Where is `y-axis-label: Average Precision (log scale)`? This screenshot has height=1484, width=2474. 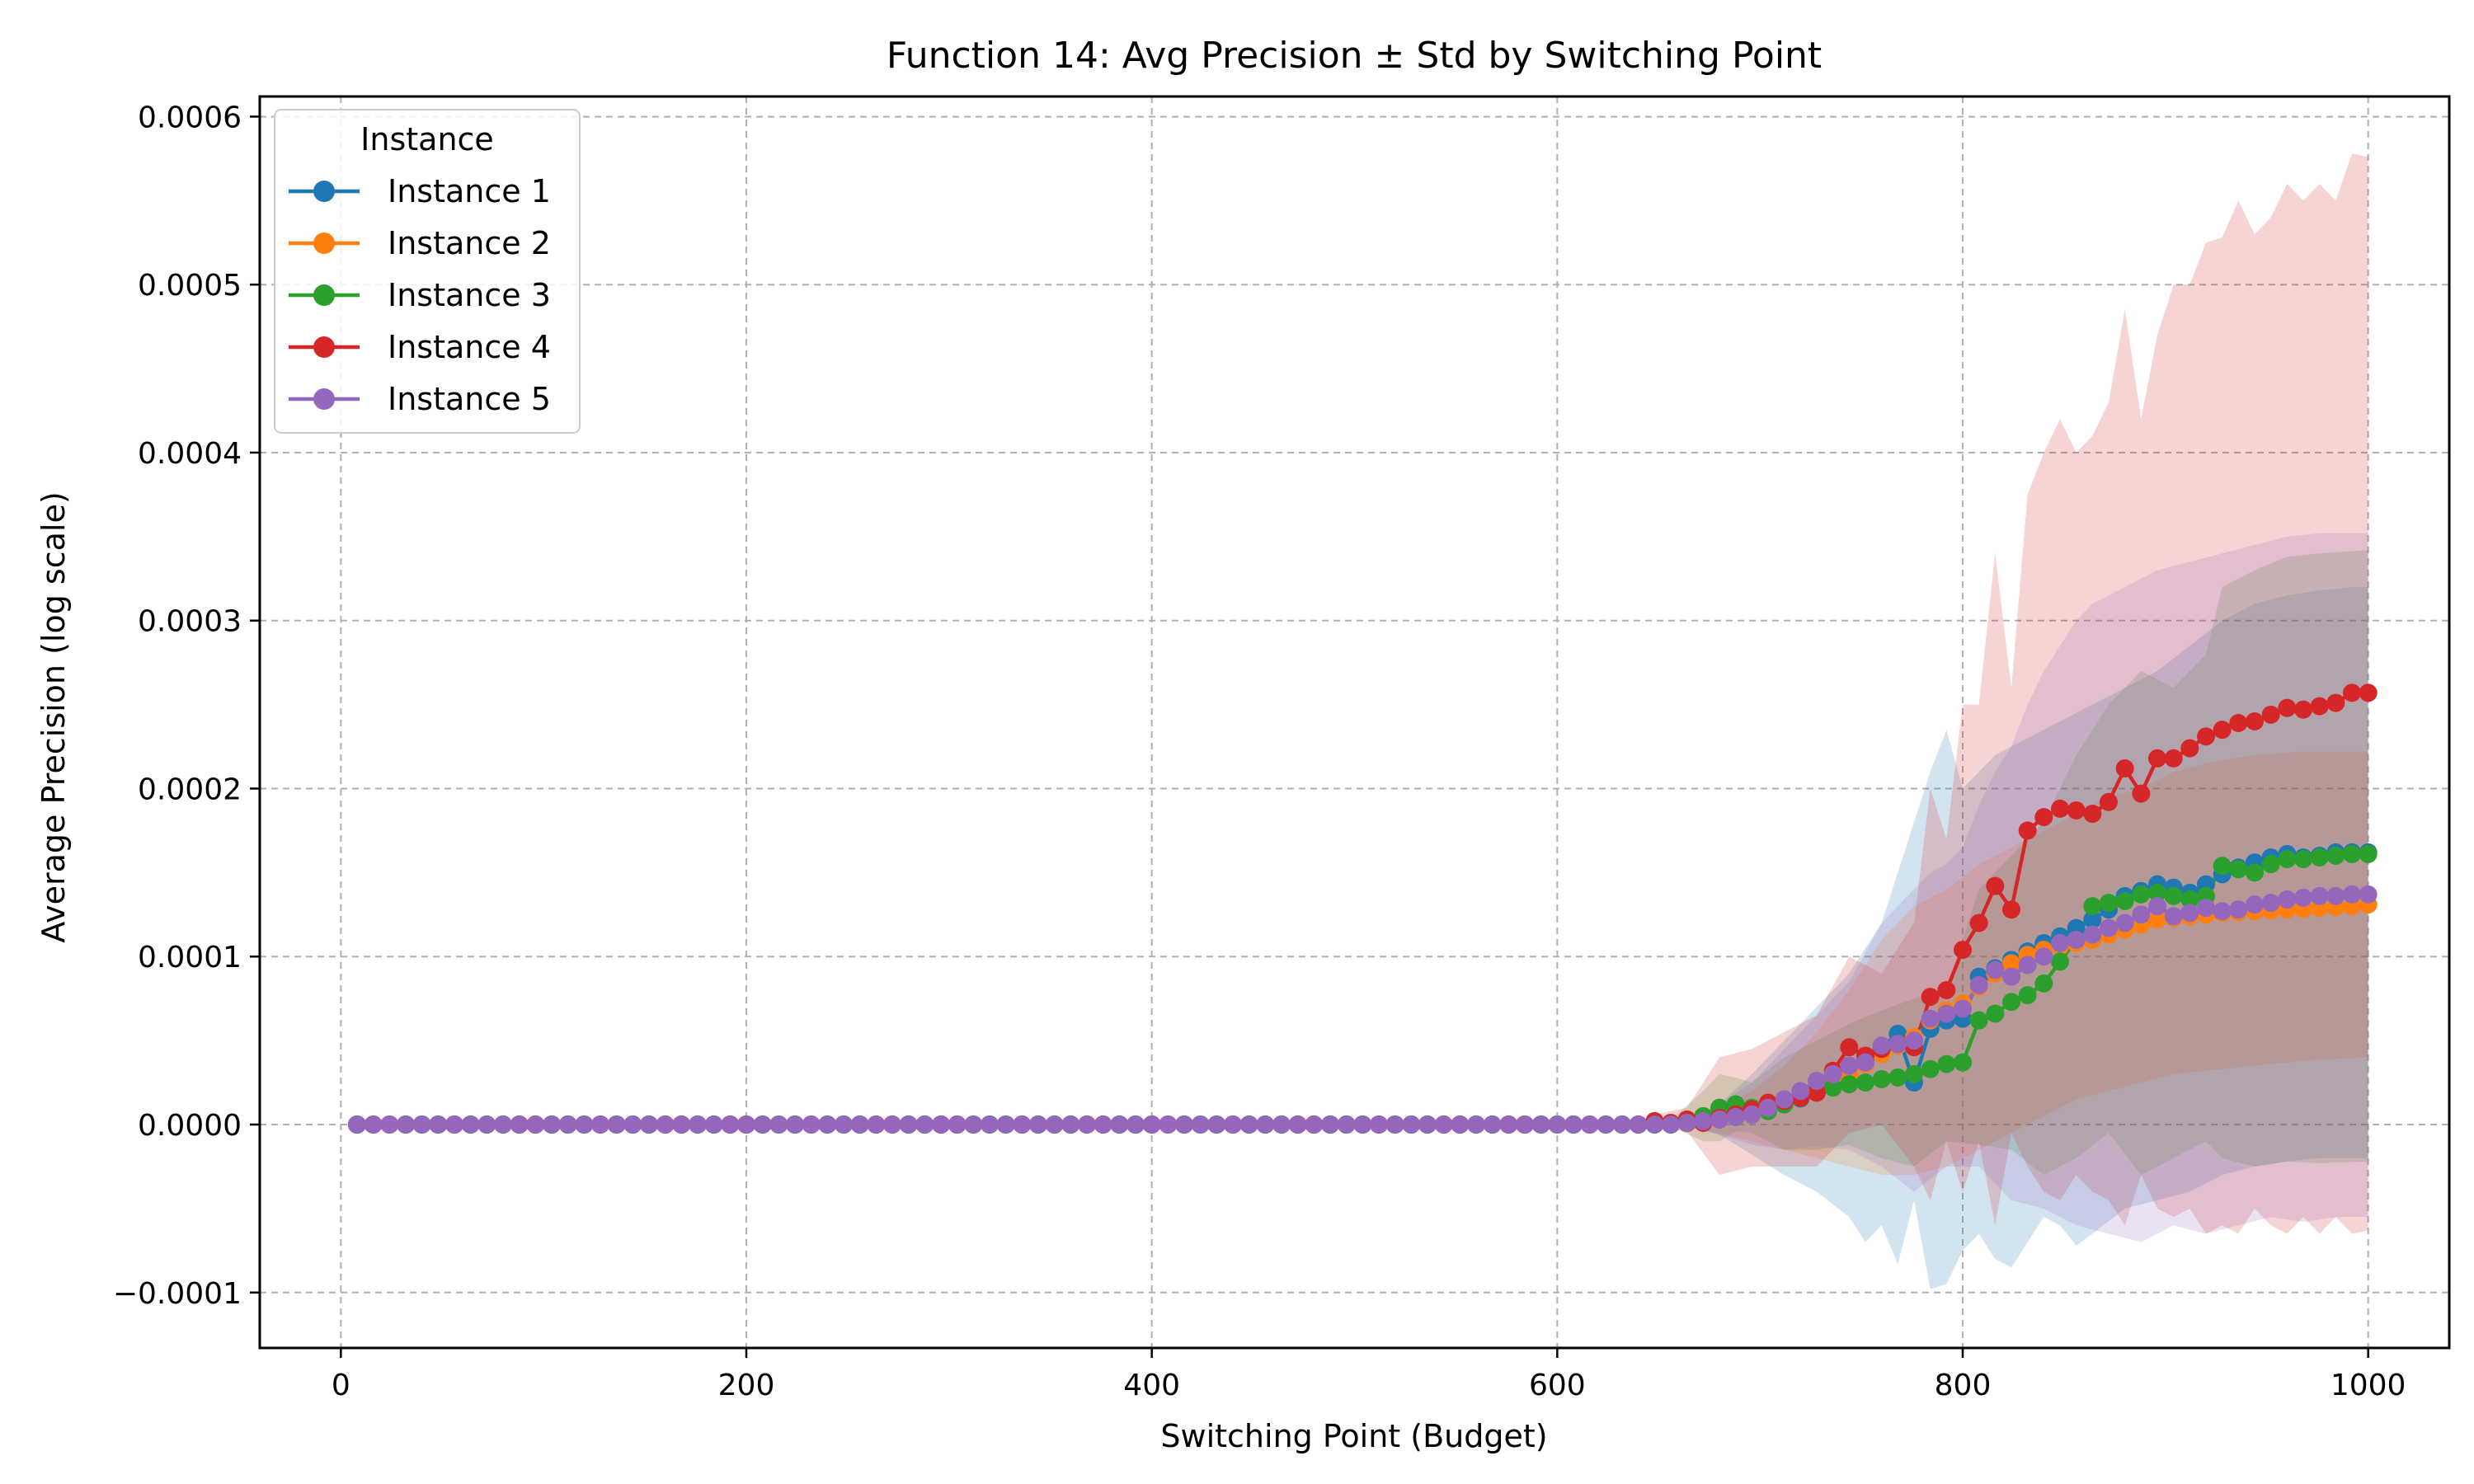
y-axis-label: Average Precision (log scale) is located at coordinates (53, 716).